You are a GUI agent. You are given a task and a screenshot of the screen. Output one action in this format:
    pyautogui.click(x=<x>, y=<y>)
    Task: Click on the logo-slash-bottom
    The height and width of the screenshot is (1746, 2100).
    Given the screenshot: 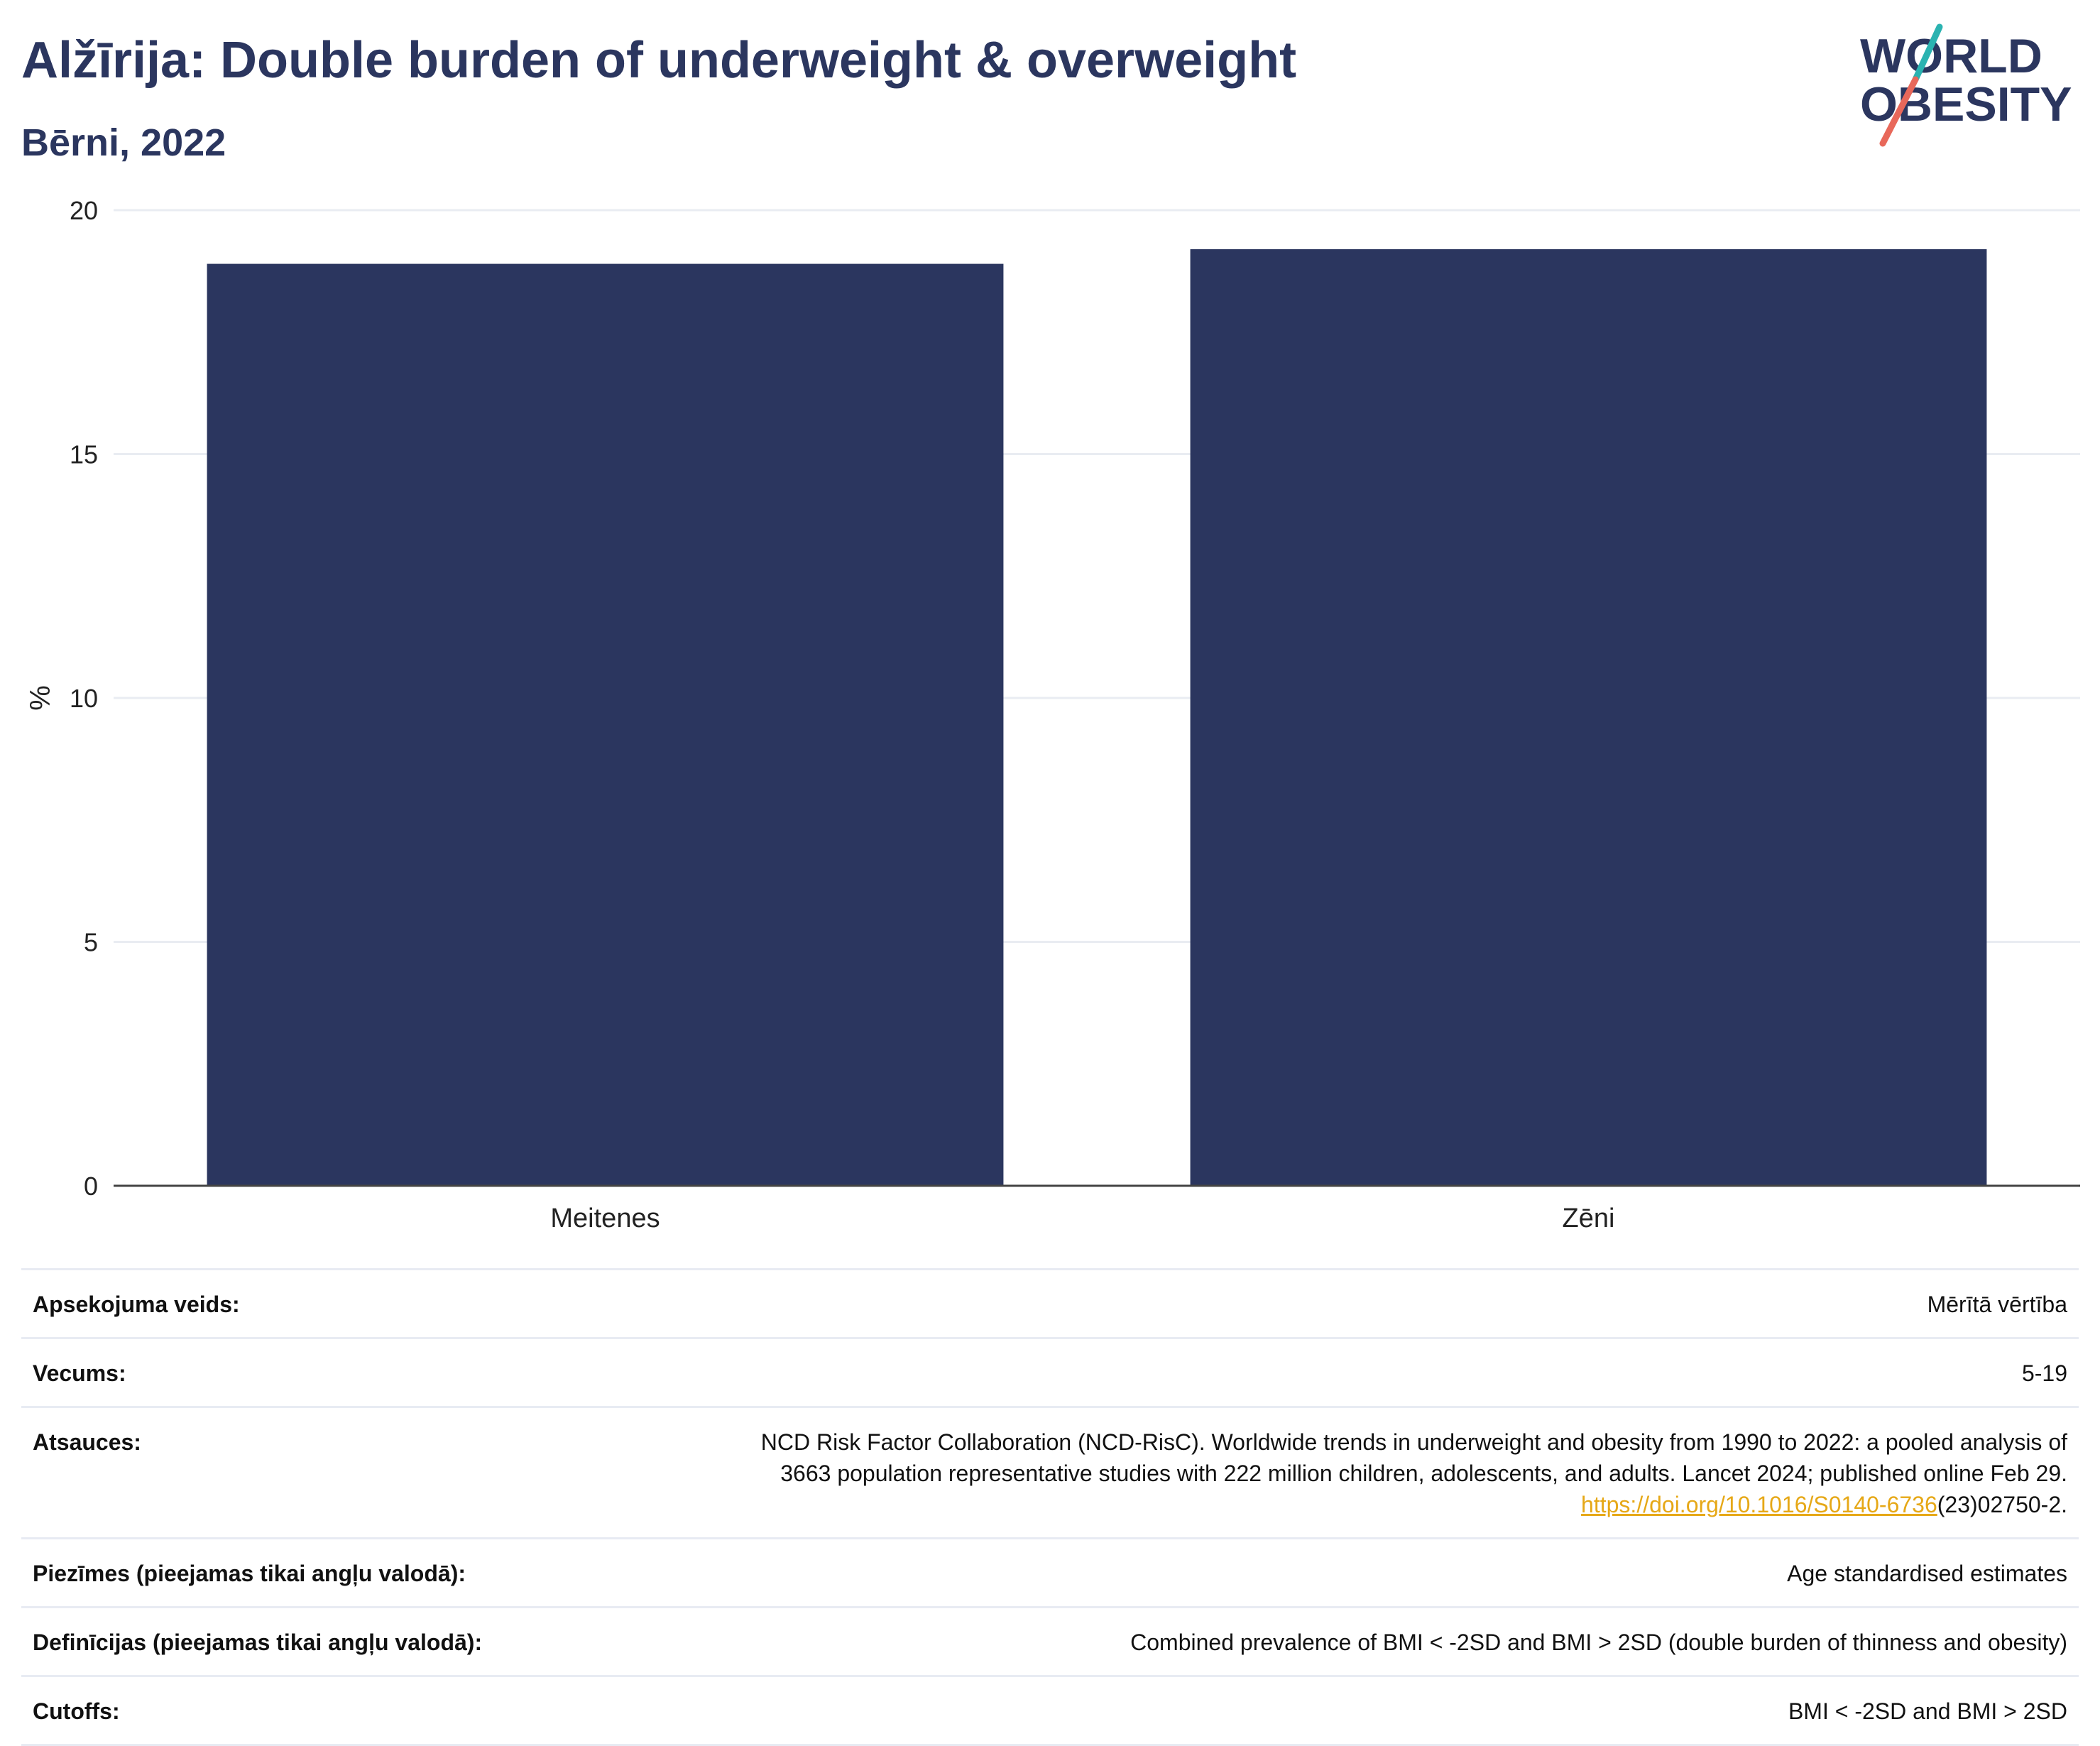 What is the action you would take?
    pyautogui.click(x=1899, y=111)
    